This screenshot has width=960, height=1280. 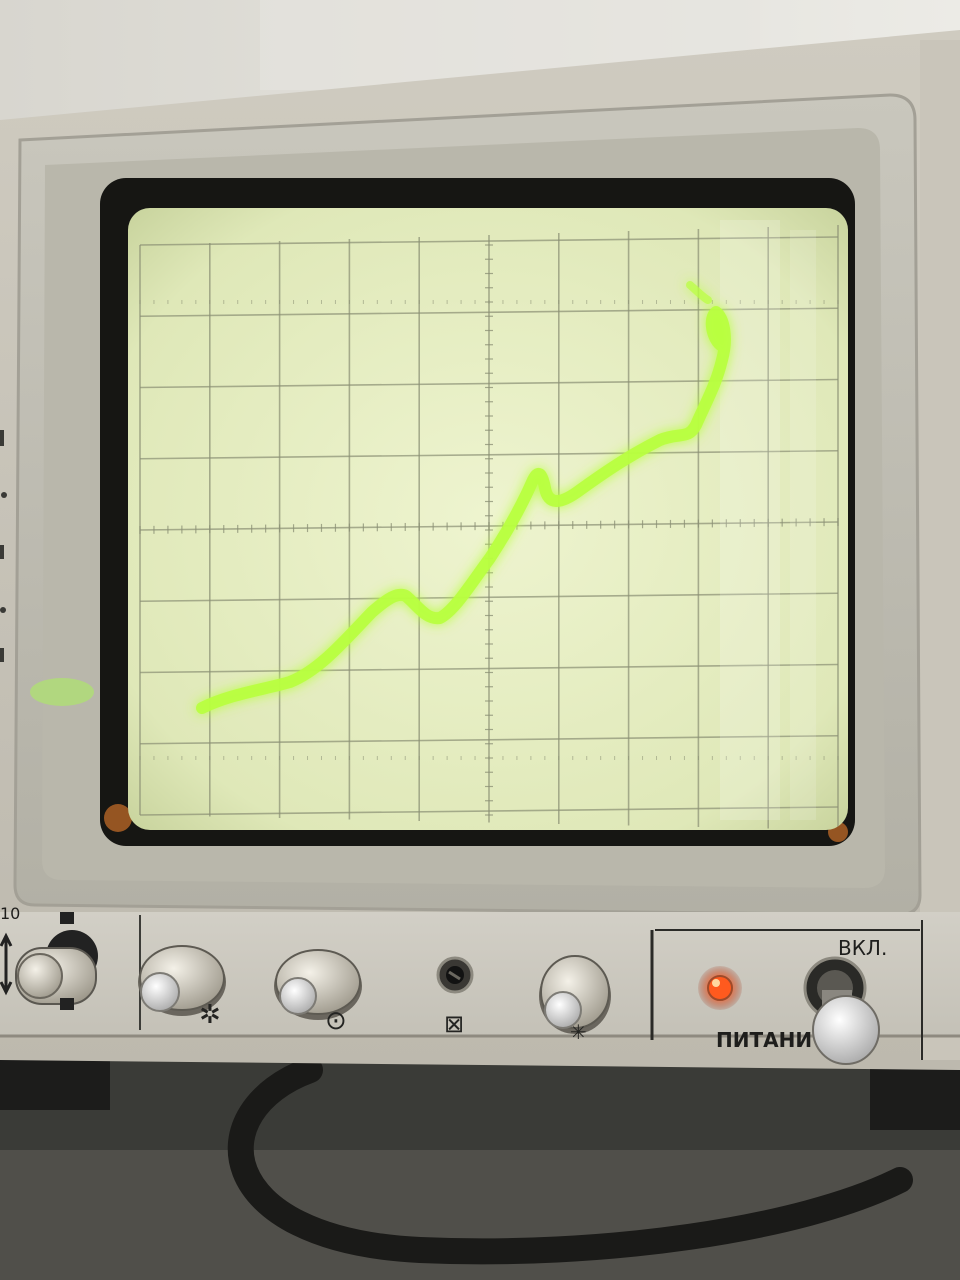 What do you see at coordinates (575, 994) in the screenshot?
I see `illumination-knob` at bounding box center [575, 994].